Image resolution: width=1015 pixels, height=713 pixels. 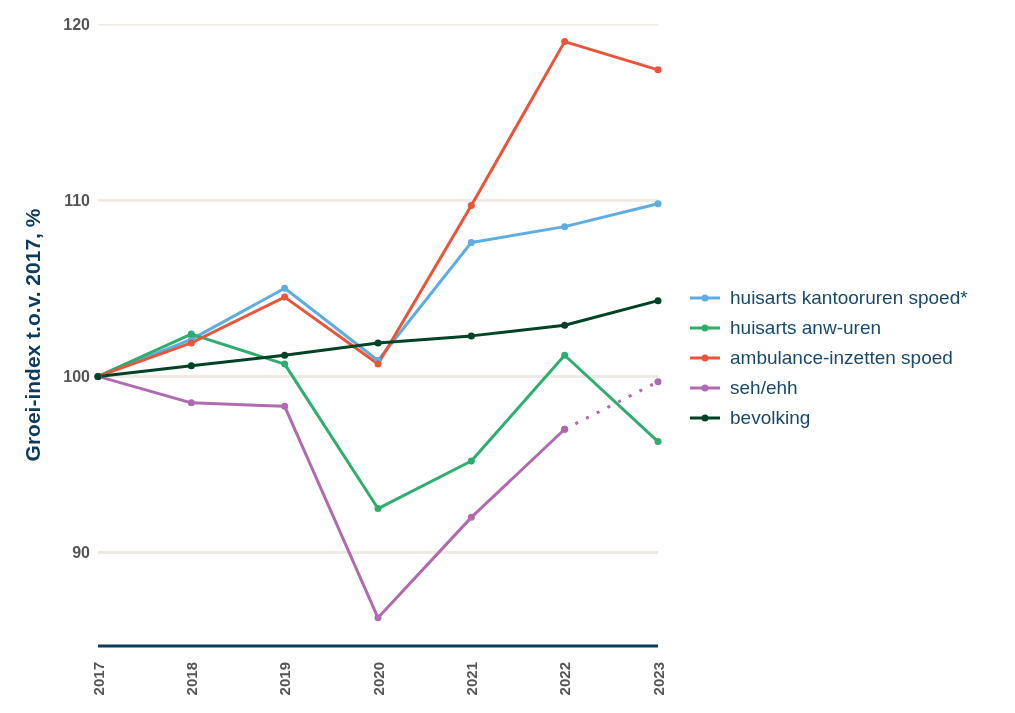 I want to click on x-tick-label: 2021, so click(x=471, y=679).